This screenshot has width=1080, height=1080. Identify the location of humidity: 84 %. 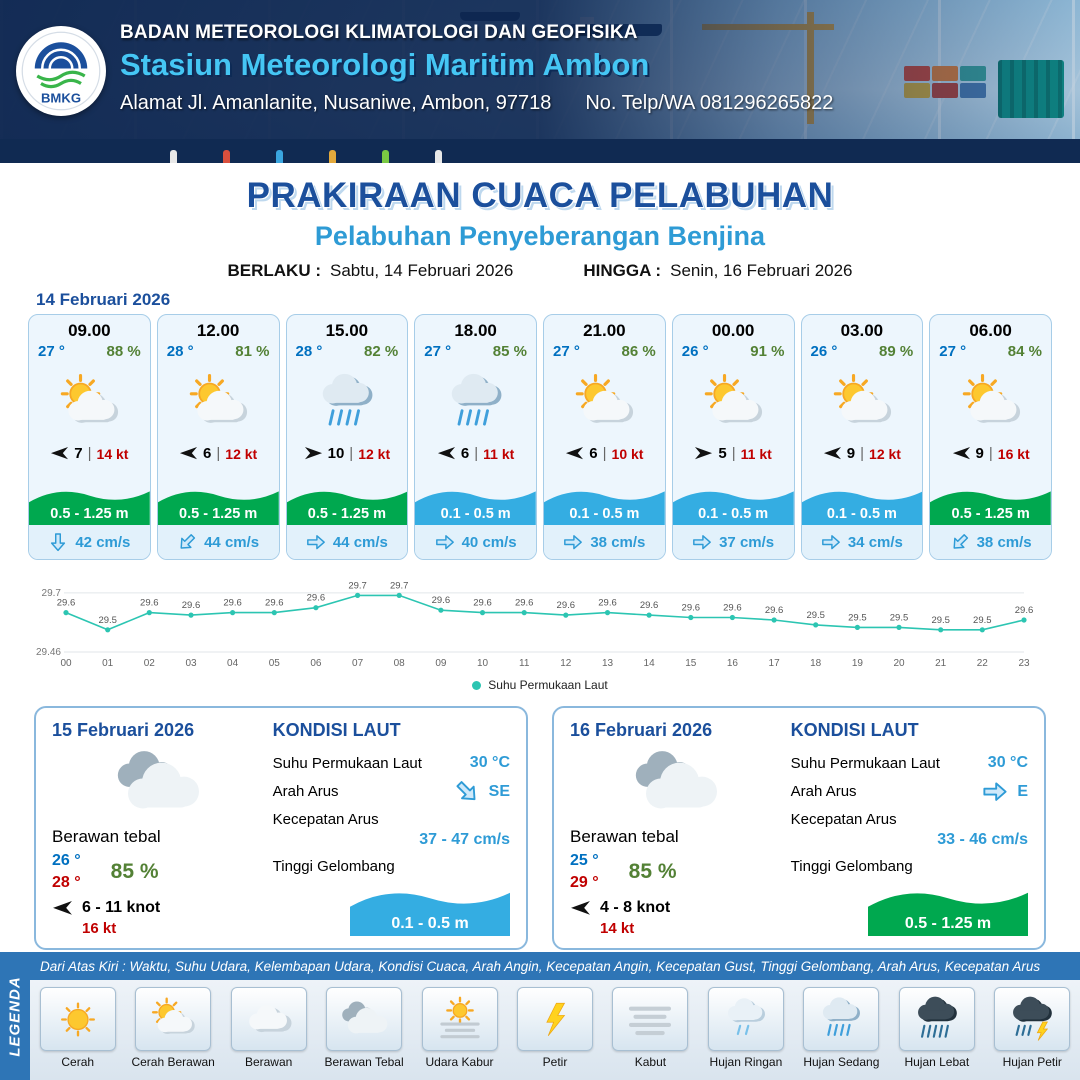
(1024, 351).